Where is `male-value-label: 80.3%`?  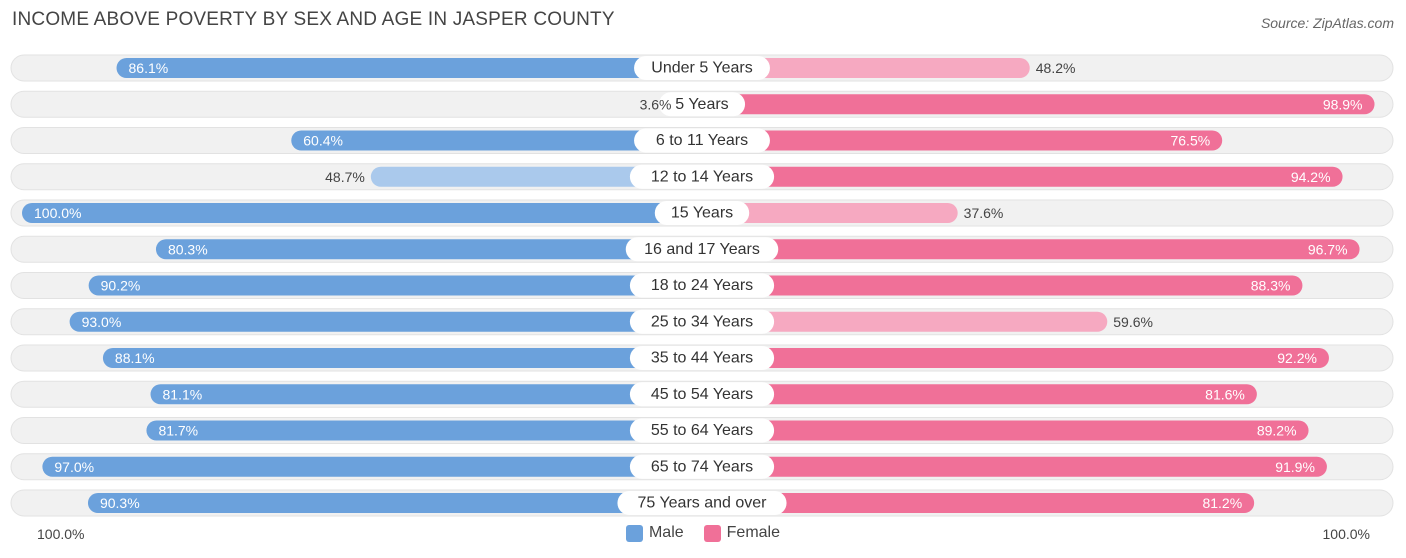
male-value-label: 80.3% is located at coordinates (188, 249).